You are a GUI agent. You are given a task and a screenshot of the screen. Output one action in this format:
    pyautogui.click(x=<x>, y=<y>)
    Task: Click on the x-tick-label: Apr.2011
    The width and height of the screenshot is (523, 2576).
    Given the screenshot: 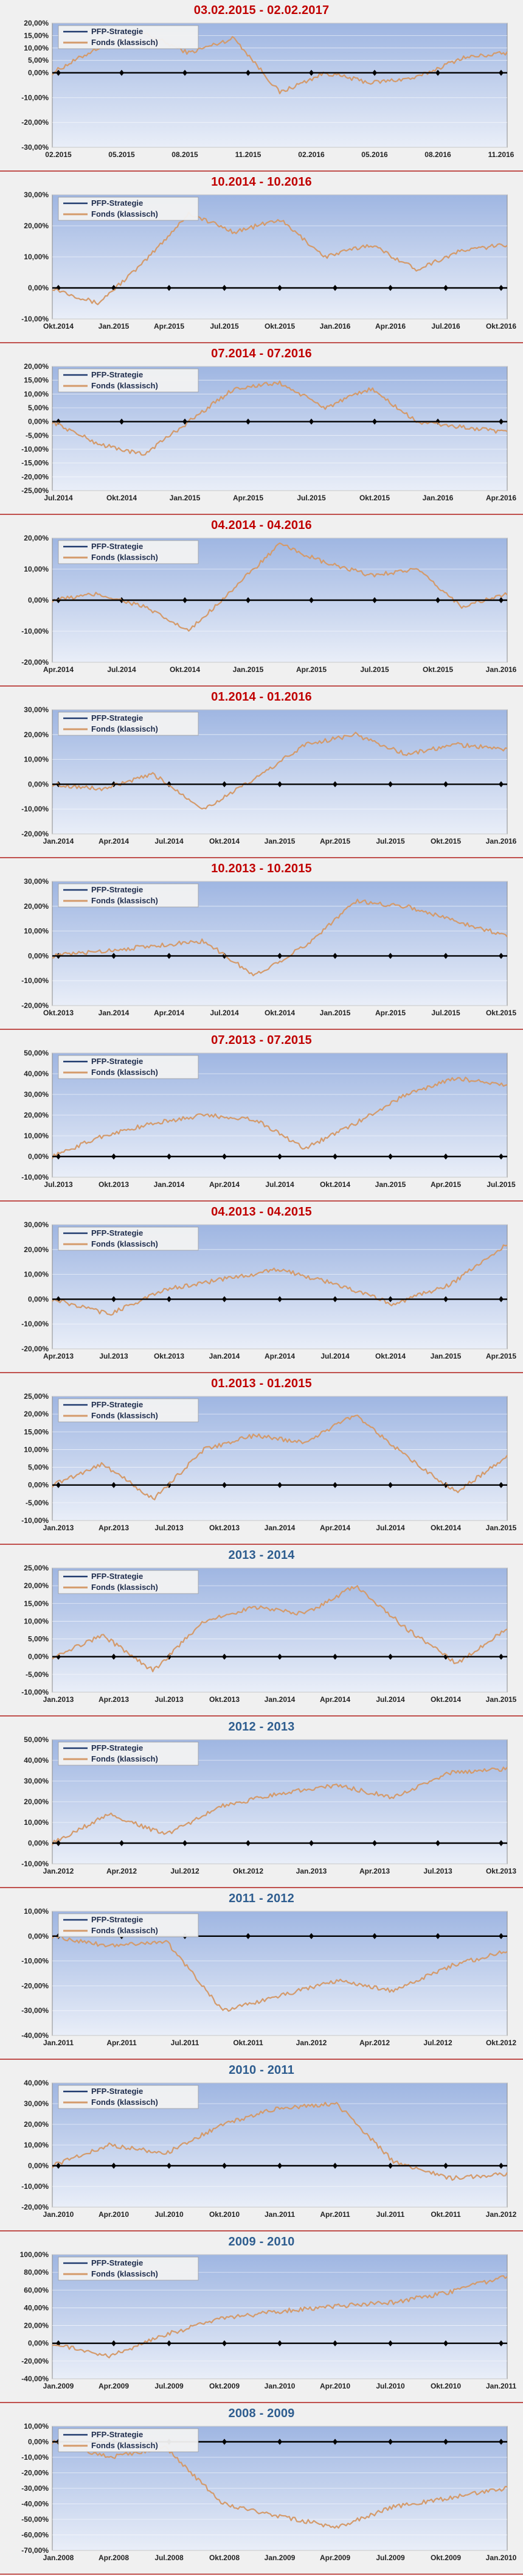 What is the action you would take?
    pyautogui.click(x=121, y=2043)
    